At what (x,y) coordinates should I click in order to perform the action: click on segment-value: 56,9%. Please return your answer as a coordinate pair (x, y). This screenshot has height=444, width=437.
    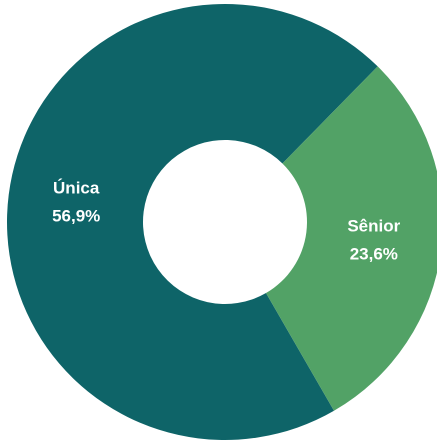
    Looking at the image, I should click on (76, 216).